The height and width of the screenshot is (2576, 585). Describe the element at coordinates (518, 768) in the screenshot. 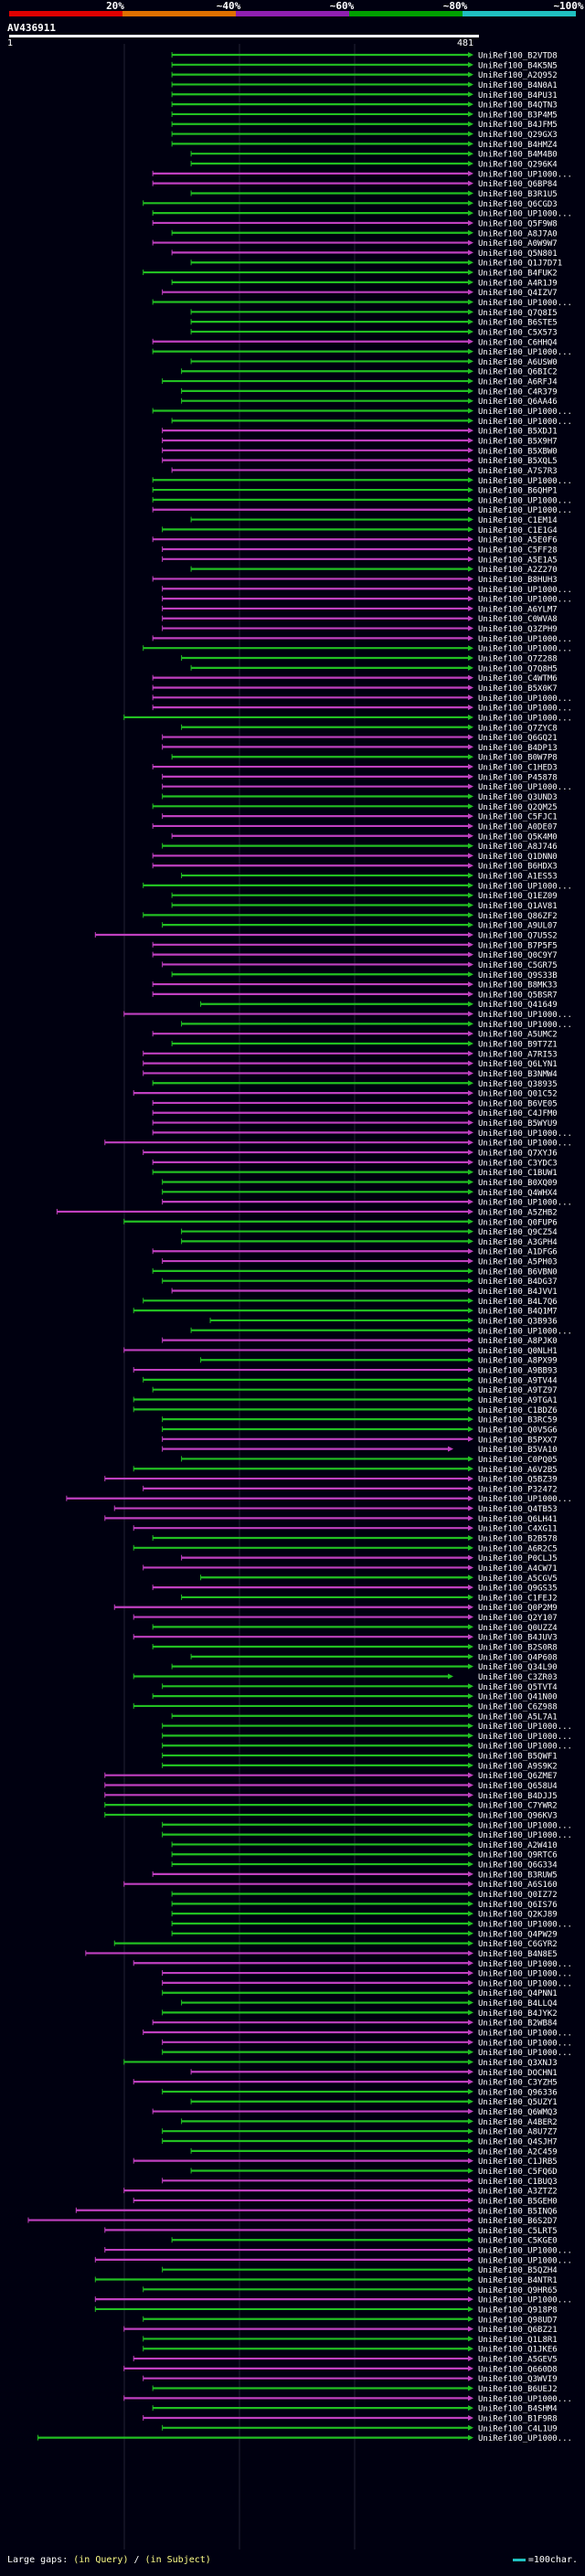

I see `hit-label: UniRef100_C1HED3` at that location.